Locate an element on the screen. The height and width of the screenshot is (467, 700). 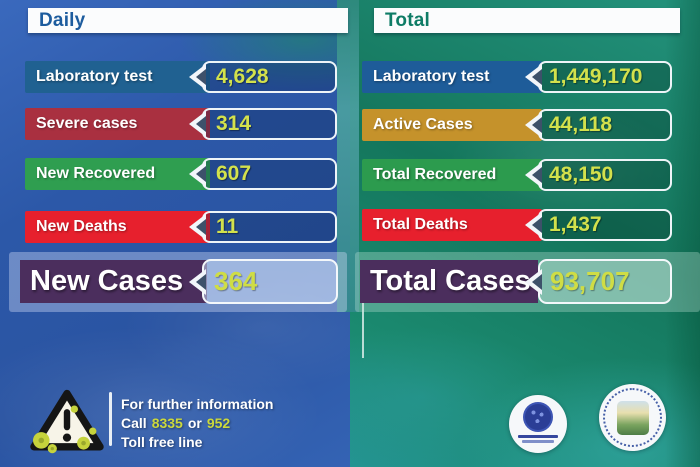
total-cases-label: Total Cases is located at coordinates (450, 281).